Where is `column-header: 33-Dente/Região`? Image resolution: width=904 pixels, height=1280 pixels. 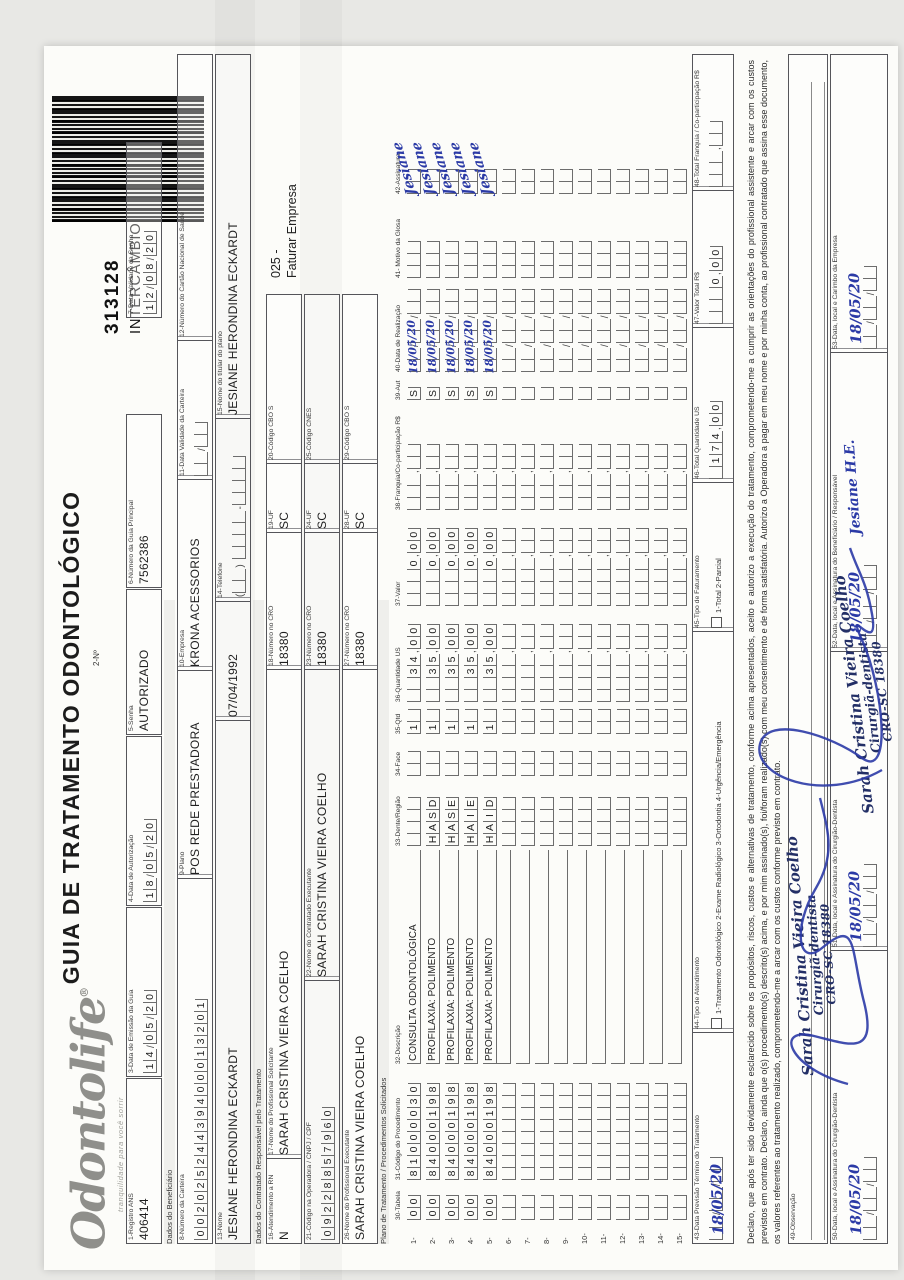
column-header: 33-Dente/Região is located at coordinates (398, 821).